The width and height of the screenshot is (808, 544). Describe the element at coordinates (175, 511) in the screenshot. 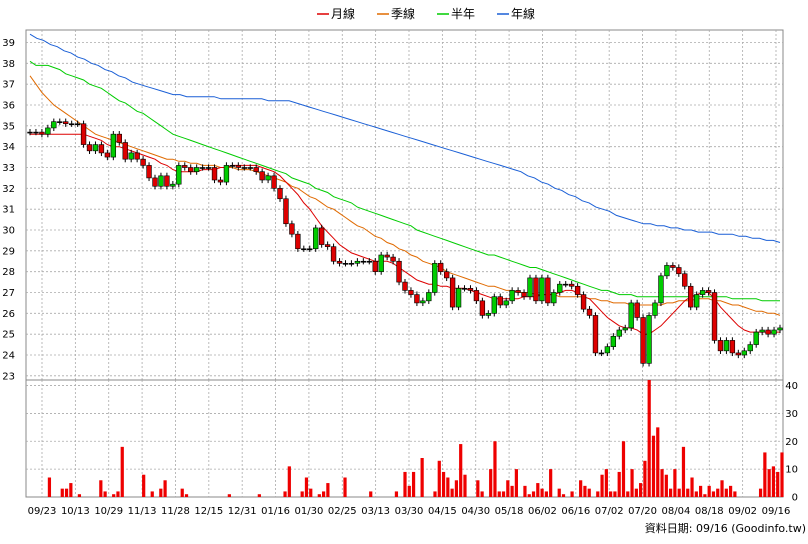

I see `x-tick-label: 11/28` at that location.